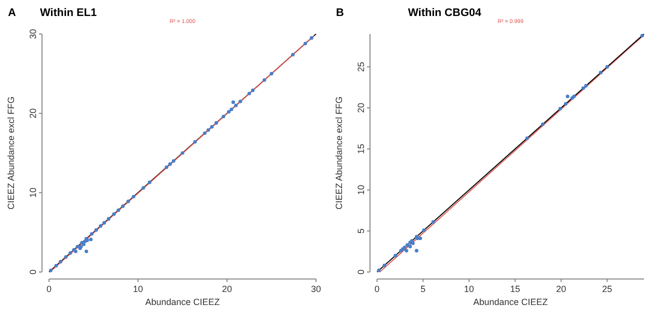 The height and width of the screenshot is (311, 656). I want to click on x-tick-label: 5, so click(423, 289).